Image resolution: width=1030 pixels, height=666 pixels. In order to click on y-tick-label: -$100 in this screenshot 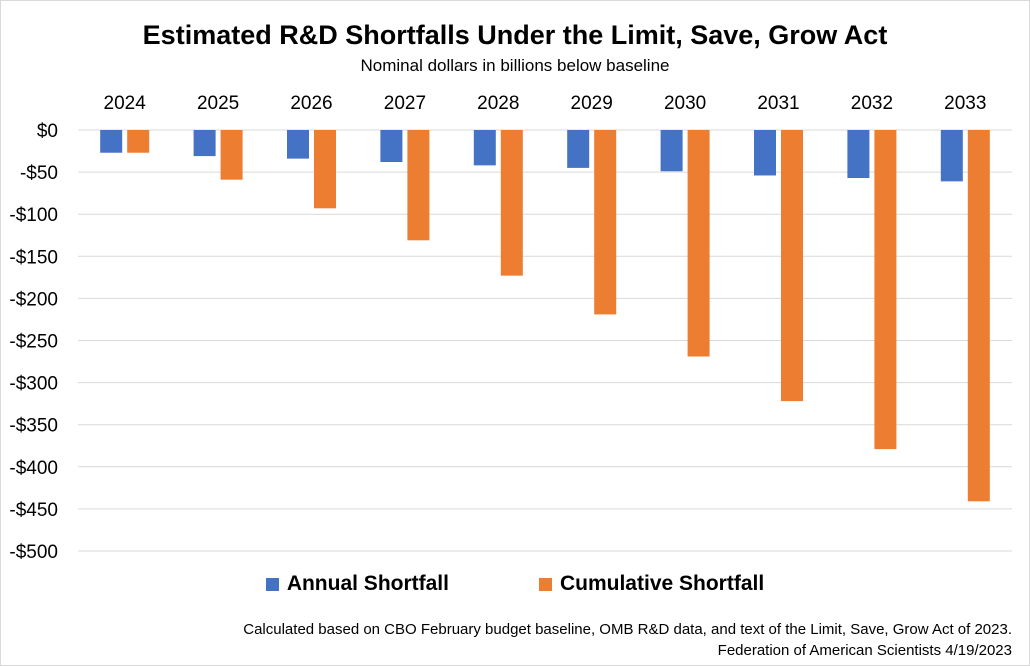, I will do `click(33, 215)`.